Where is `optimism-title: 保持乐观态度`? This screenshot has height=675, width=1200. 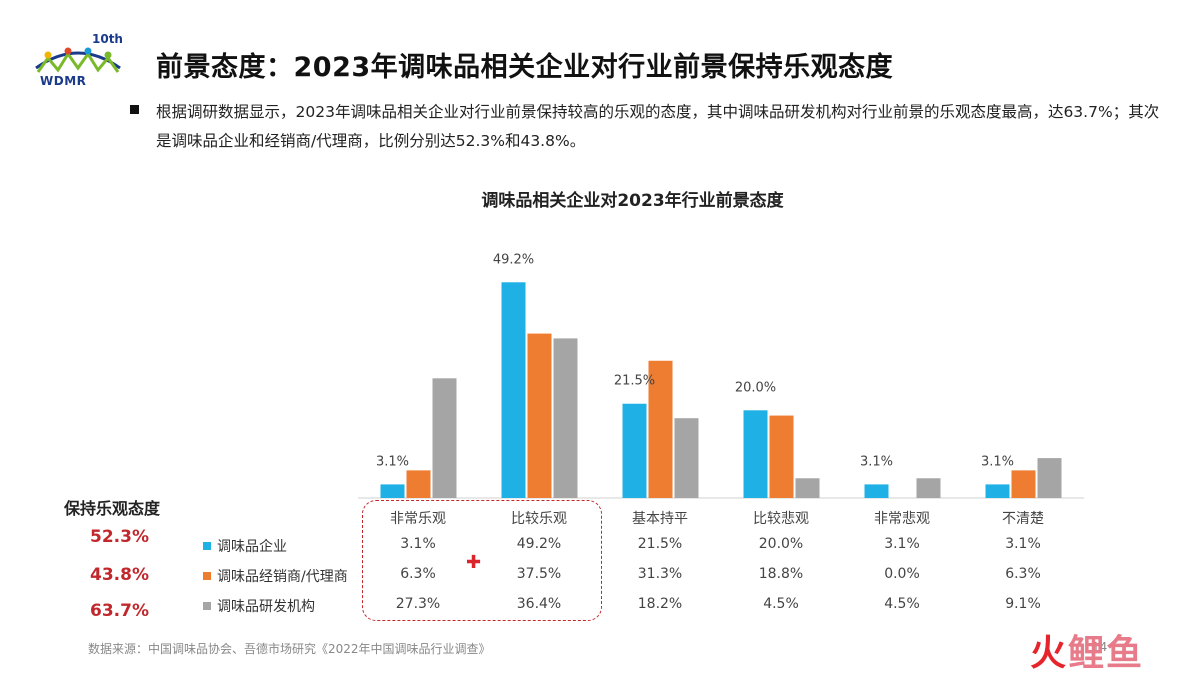
optimism-title: 保持乐观态度 is located at coordinates (112, 508).